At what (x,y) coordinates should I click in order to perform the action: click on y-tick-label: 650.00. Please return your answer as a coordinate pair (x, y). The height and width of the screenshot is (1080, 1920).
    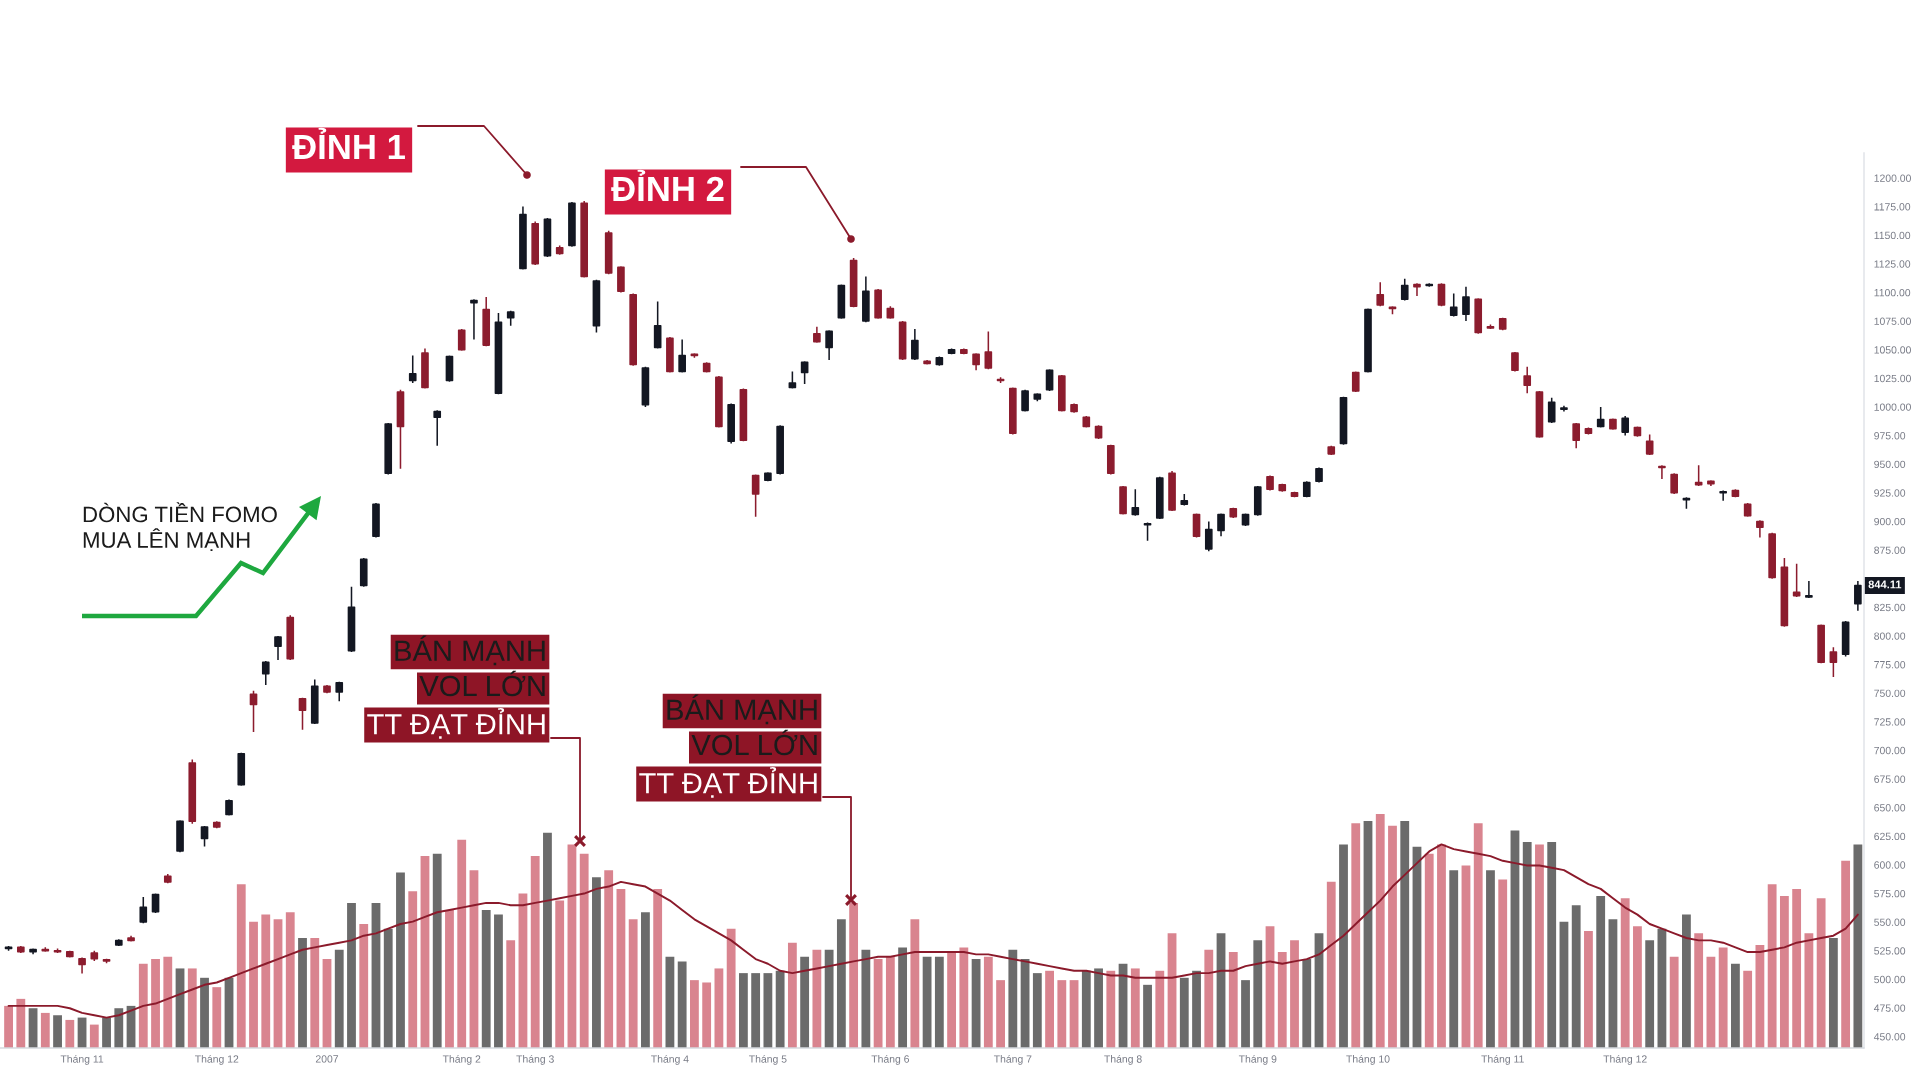
    Looking at the image, I should click on (1890, 808).